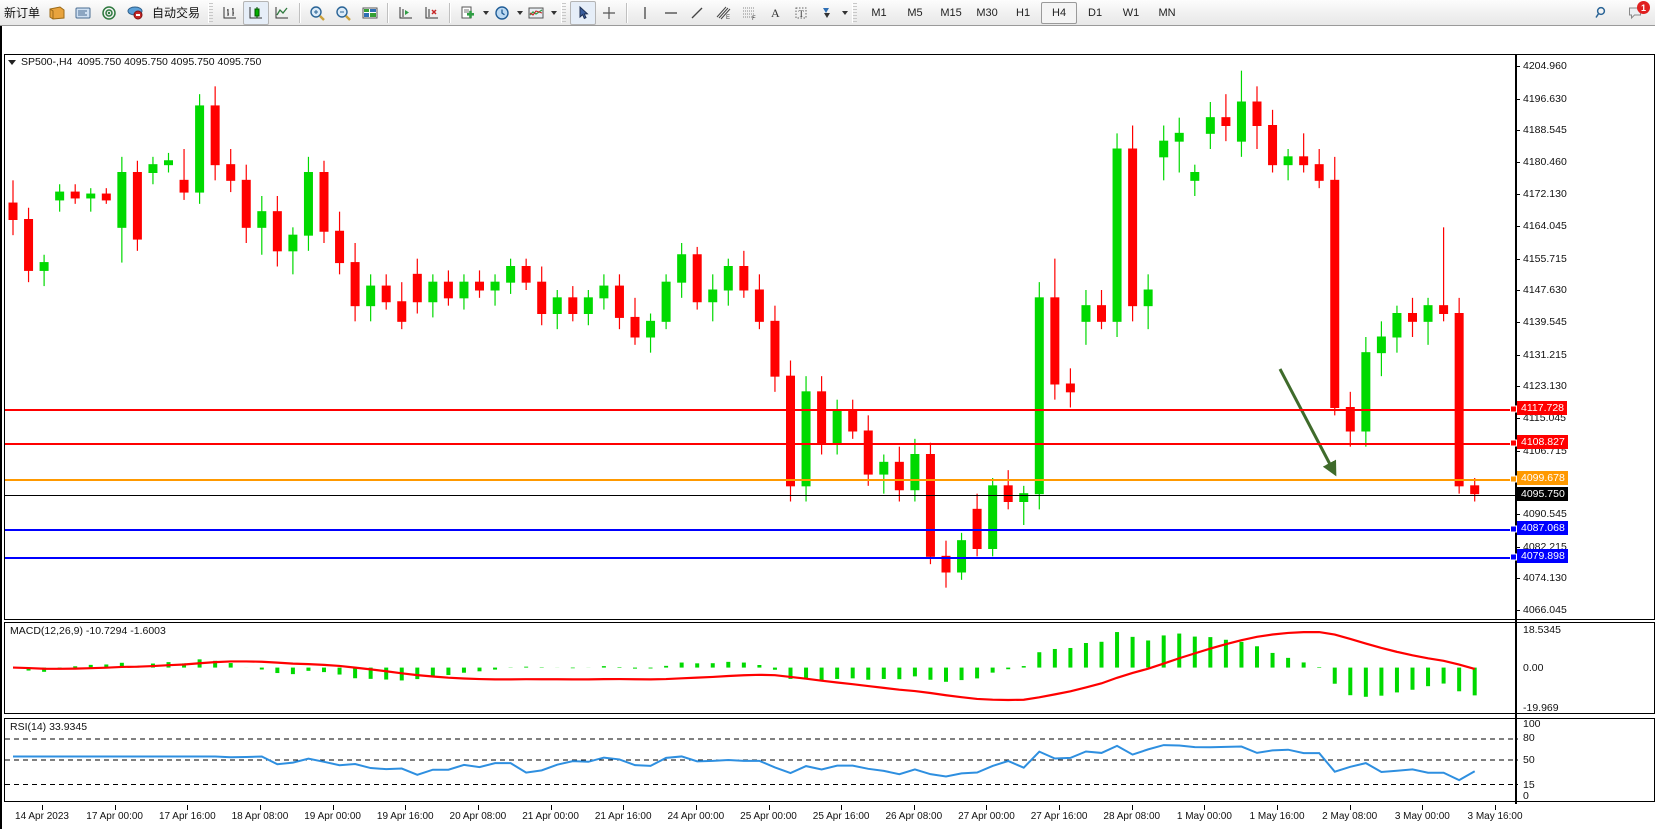  Describe the element at coordinates (554, 12) in the screenshot. I see `templates-dropdown-icon` at that location.